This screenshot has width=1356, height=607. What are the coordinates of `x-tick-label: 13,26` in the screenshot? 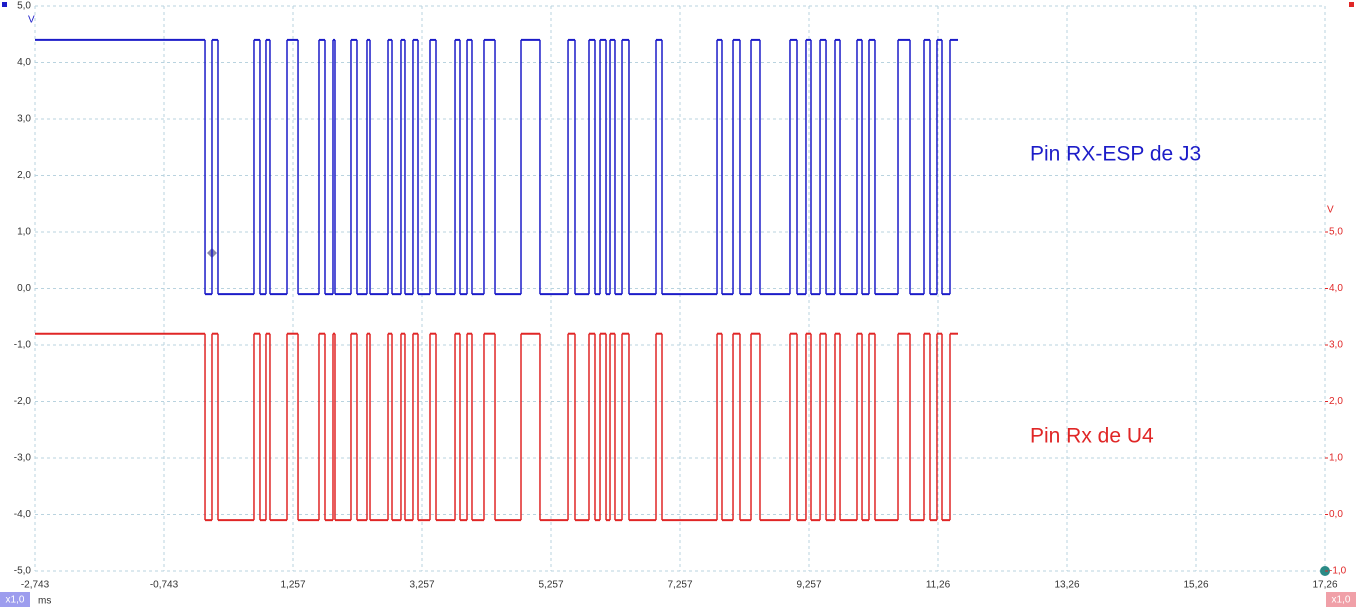 It's located at (1066, 585).